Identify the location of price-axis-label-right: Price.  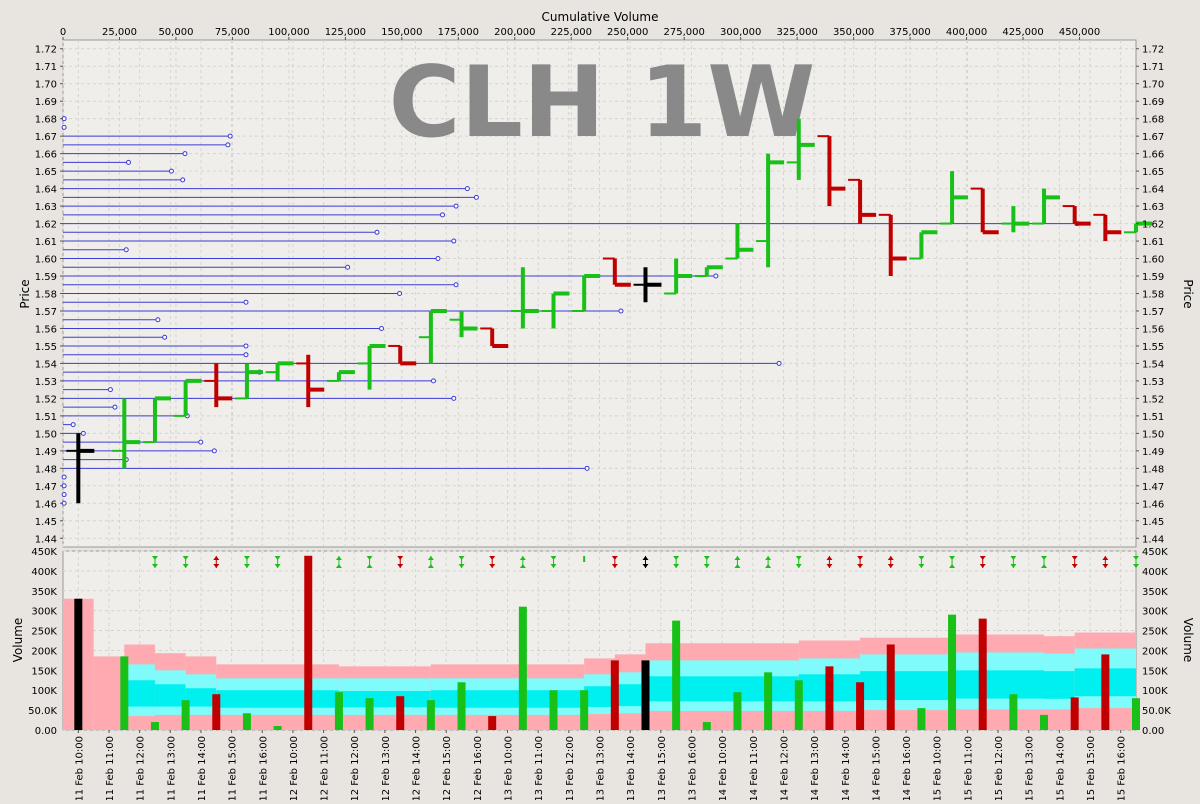
(1188, 293).